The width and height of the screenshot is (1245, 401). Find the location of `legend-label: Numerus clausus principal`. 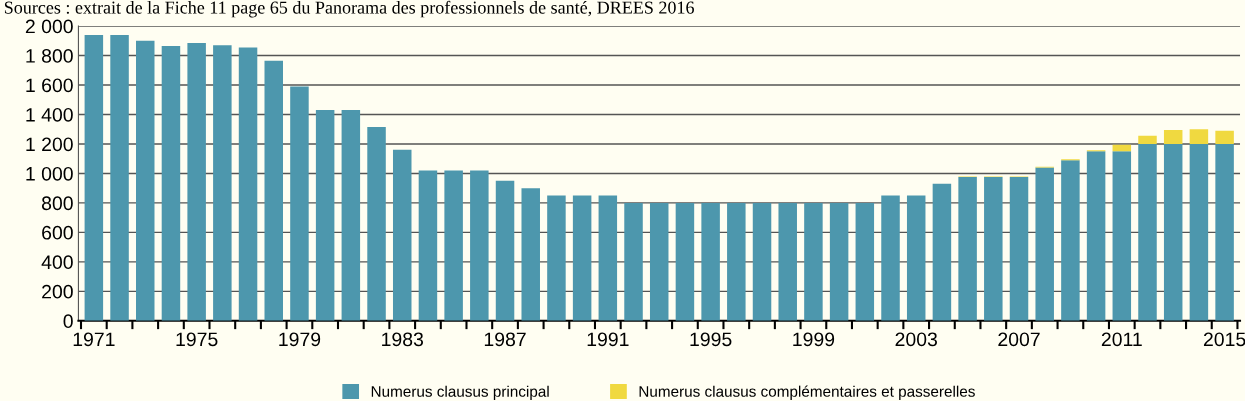

legend-label: Numerus clausus principal is located at coordinates (460, 392).